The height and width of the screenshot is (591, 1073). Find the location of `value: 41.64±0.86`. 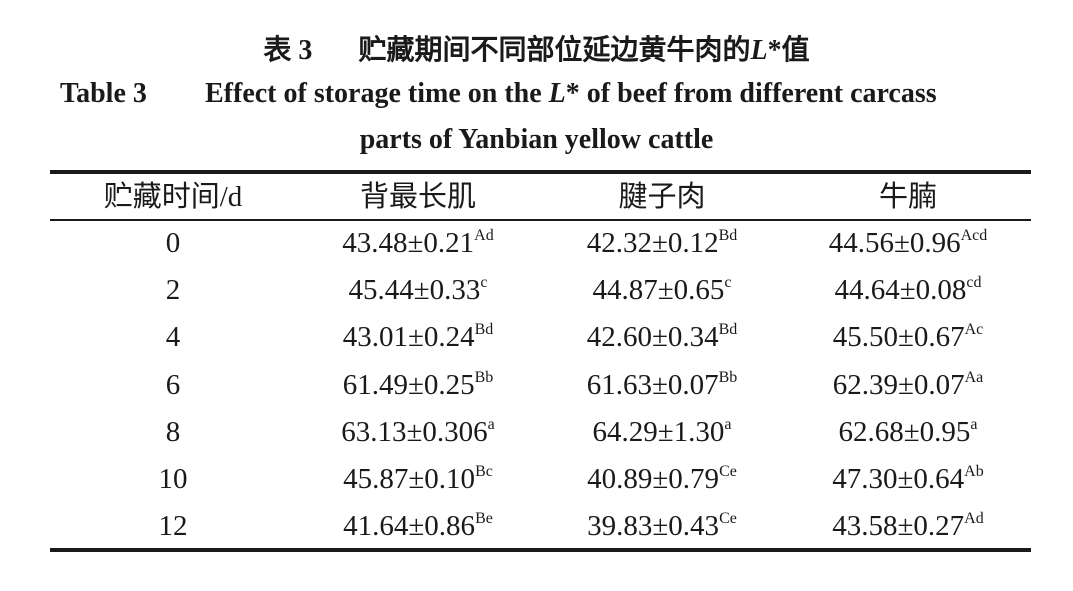

value: 41.64±0.86 is located at coordinates (409, 526).